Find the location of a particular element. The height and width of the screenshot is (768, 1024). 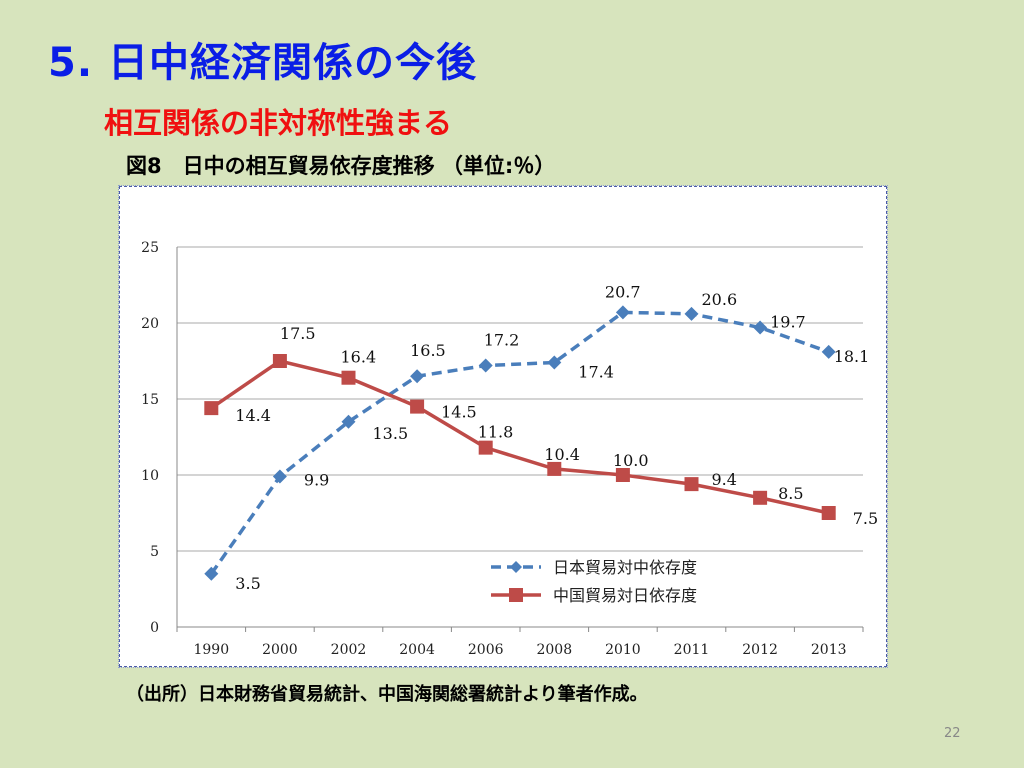

x-tick-label: 2004 is located at coordinates (417, 650).